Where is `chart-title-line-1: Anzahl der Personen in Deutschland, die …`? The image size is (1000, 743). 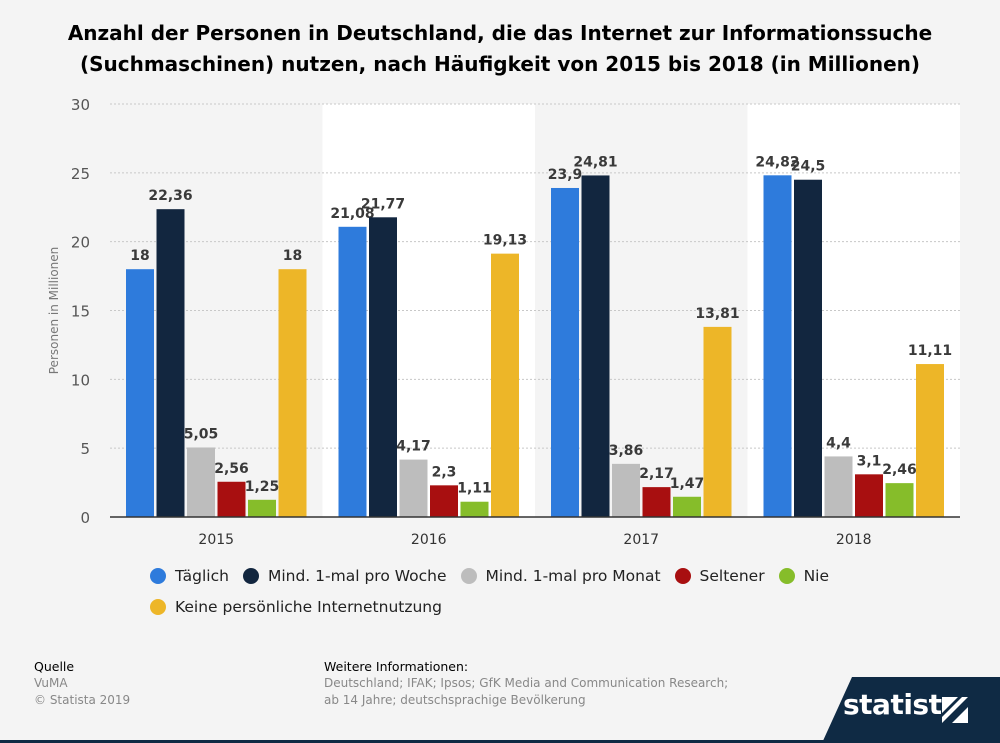
chart-title-line-1: Anzahl der Personen in Deutschland, die … is located at coordinates (500, 33).